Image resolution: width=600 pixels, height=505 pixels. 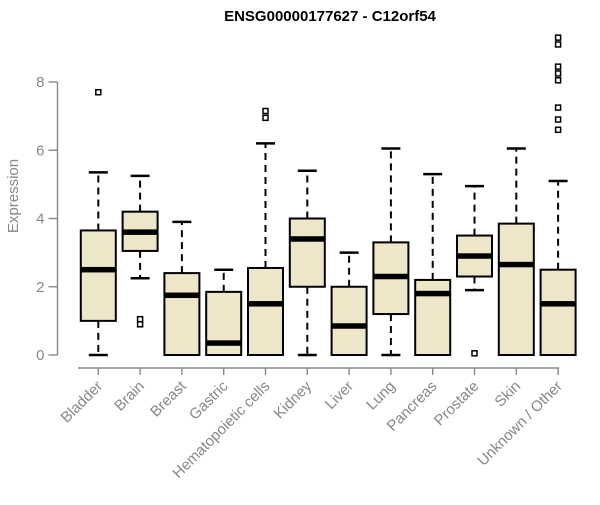 What do you see at coordinates (516, 289) in the screenshot?
I see `iqr-box-skin` at bounding box center [516, 289].